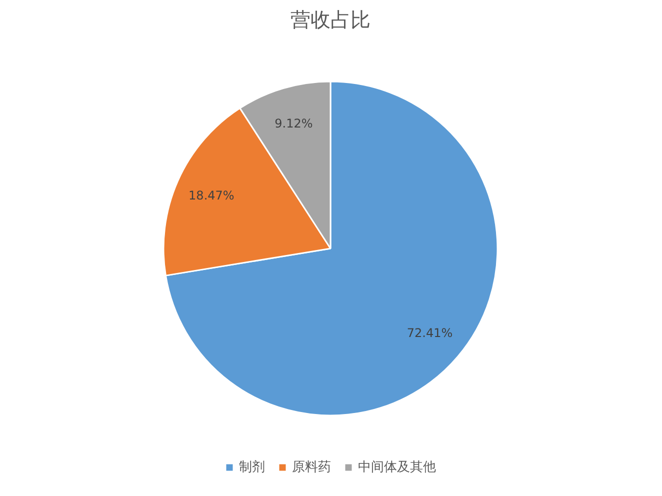 This screenshot has height=496, width=662. I want to click on legend-label: 制剂, so click(252, 467).